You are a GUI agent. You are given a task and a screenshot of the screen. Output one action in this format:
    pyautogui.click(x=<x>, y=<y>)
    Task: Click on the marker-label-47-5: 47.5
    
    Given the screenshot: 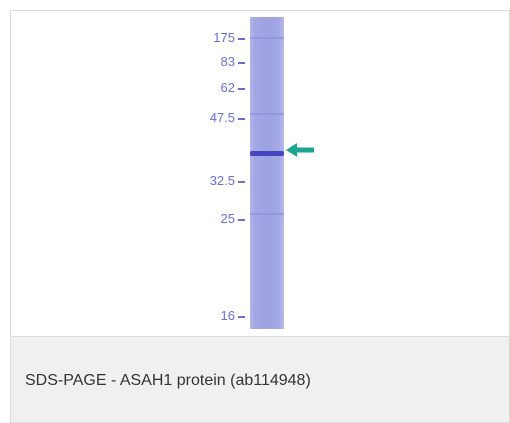 What is the action you would take?
    pyautogui.click(x=210, y=118)
    